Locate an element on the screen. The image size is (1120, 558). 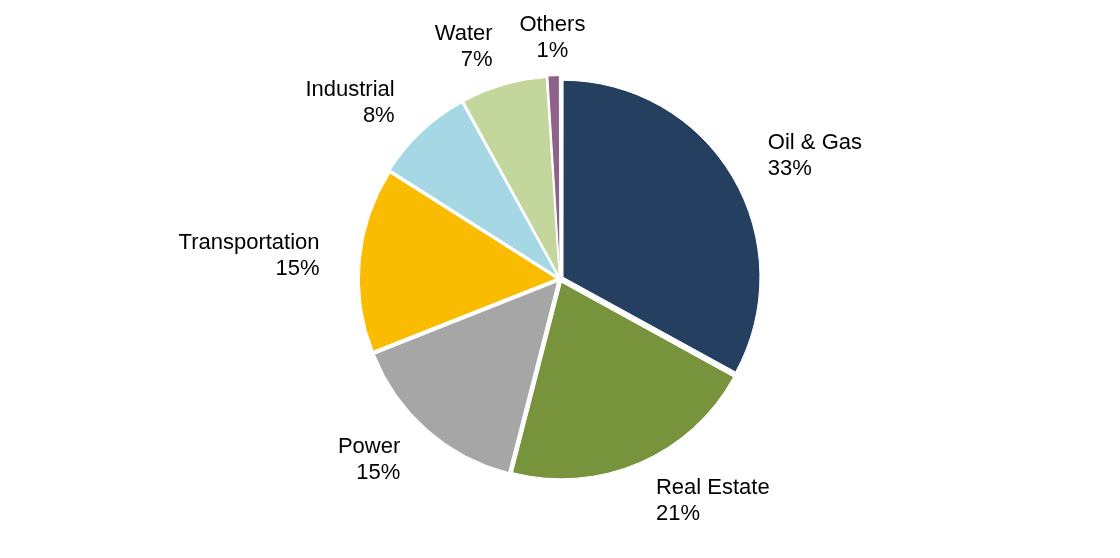
slice-label: Others is located at coordinates (552, 23).